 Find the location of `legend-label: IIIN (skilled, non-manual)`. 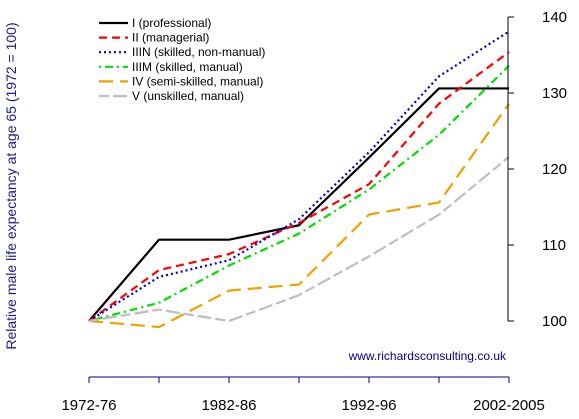

legend-label: IIIN (skilled, non-manual) is located at coordinates (198, 52).